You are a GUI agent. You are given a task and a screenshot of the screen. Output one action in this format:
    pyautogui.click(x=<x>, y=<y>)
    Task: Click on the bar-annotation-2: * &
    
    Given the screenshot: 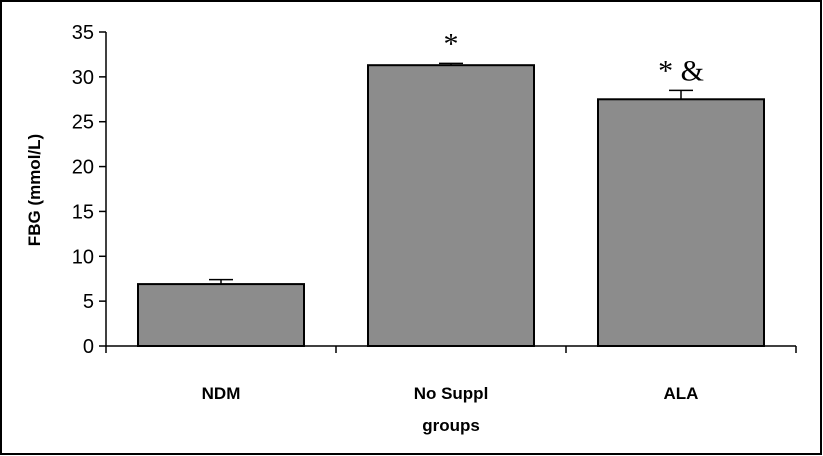 What is the action you would take?
    pyautogui.click(x=681, y=70)
    